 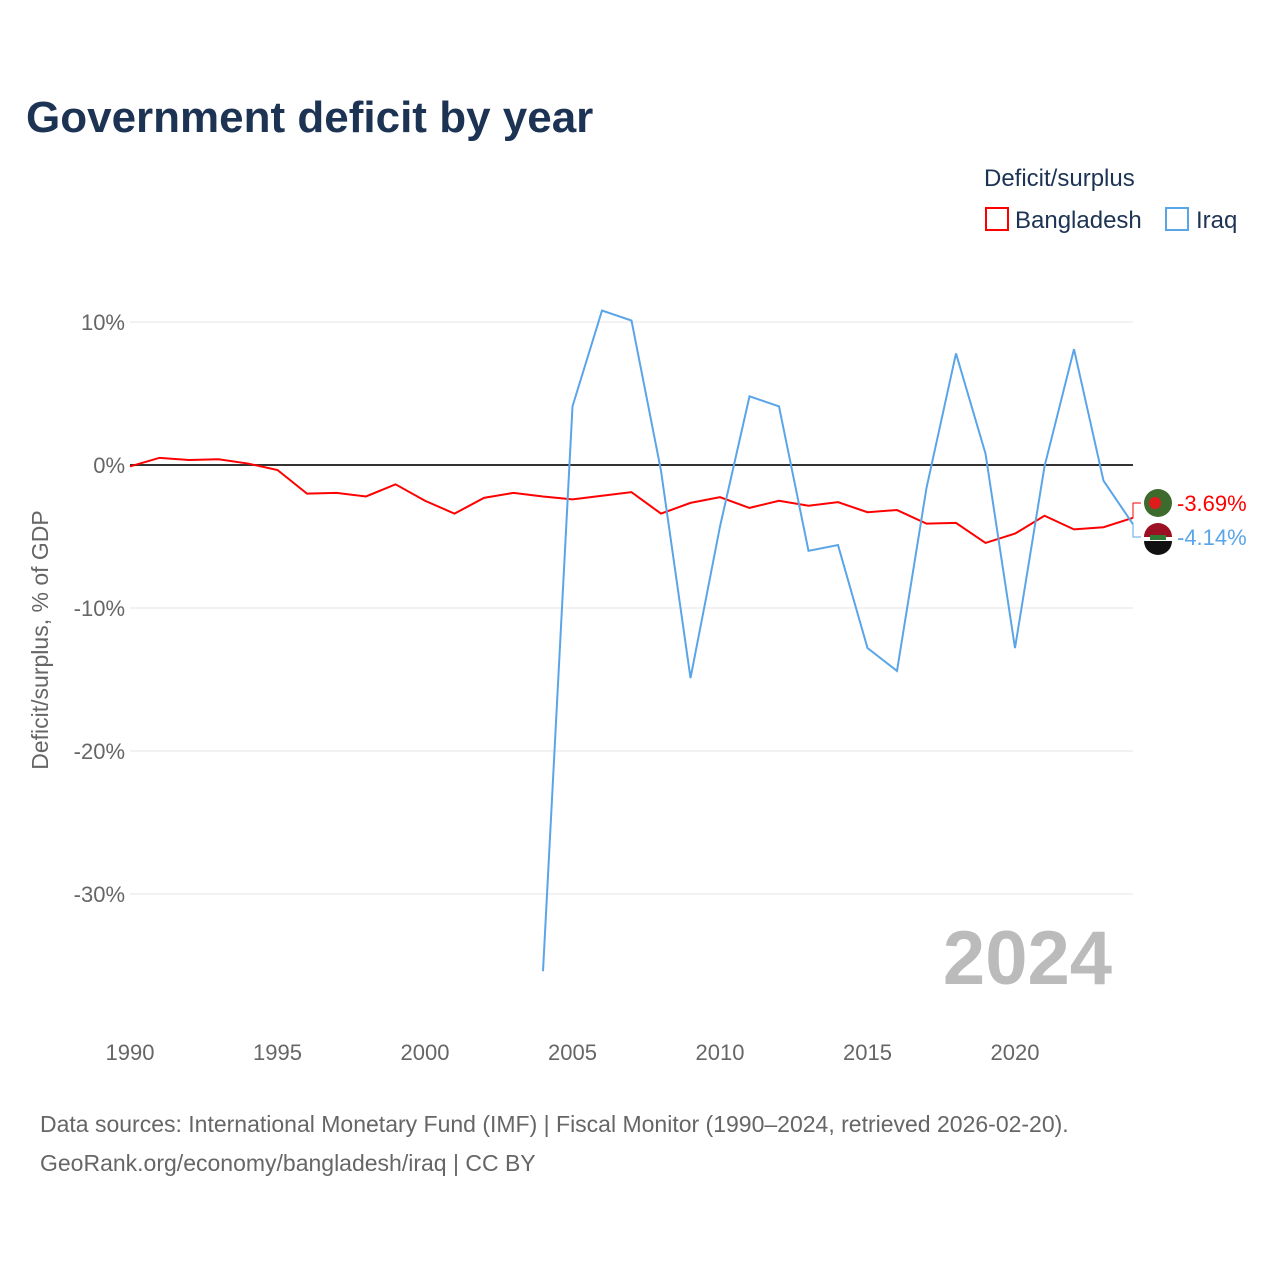 What do you see at coordinates (309, 117) in the screenshot?
I see `chart-title: Government deficit by year` at bounding box center [309, 117].